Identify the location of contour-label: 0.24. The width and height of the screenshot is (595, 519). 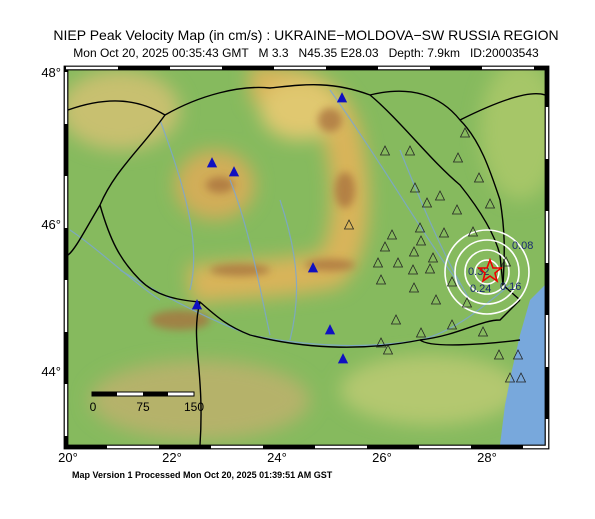
(480, 289).